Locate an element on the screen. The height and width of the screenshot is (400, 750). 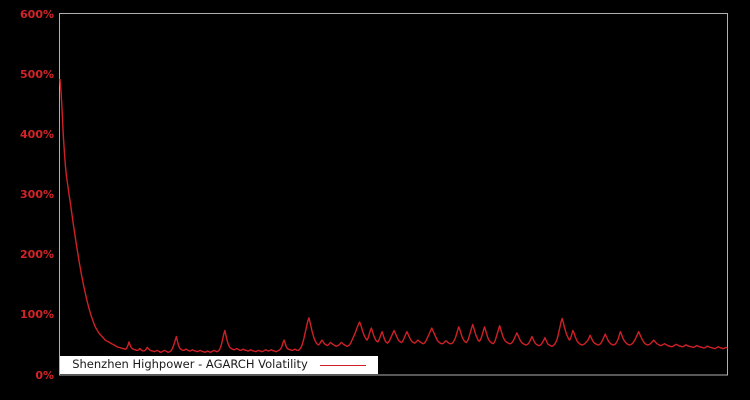
ytick-label-100: 100% is located at coordinates (37, 314).